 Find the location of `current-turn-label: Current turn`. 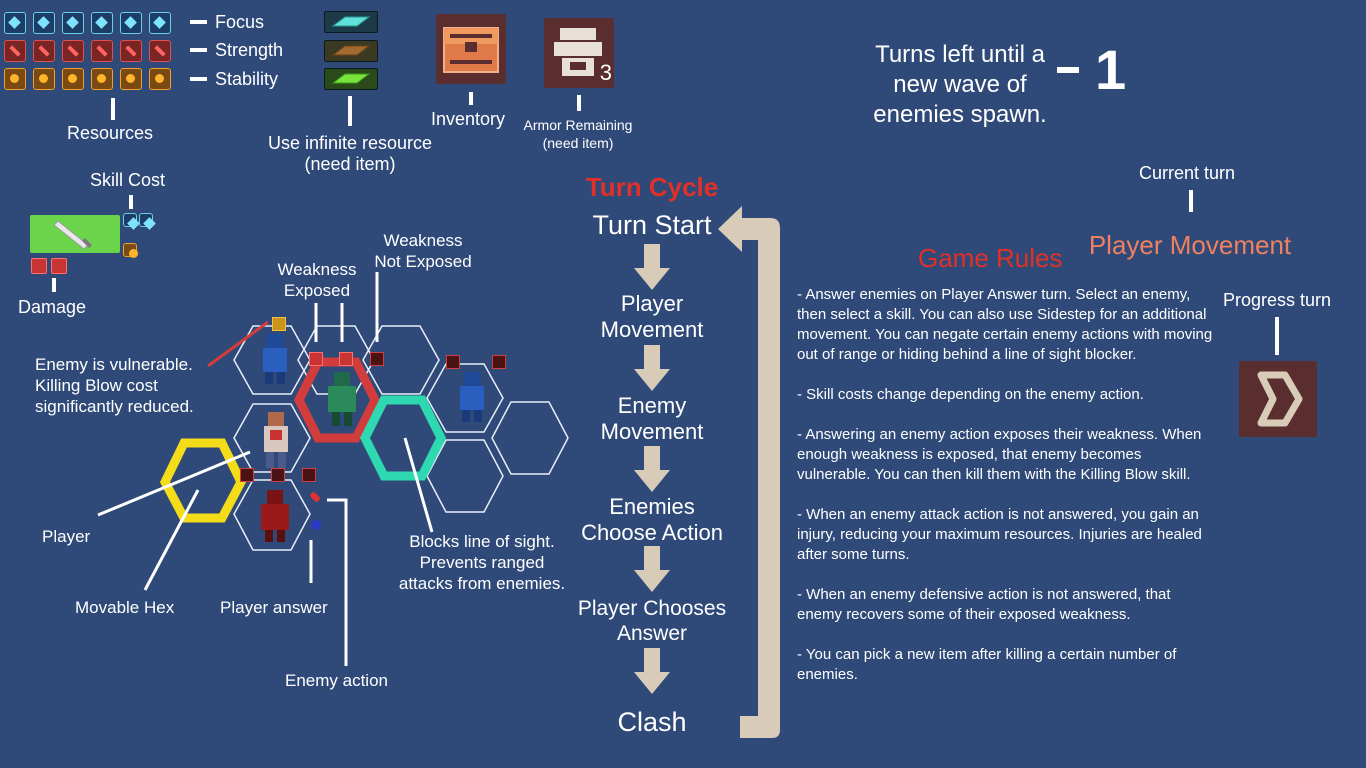

current-turn-label: Current turn is located at coordinates (1187, 173).